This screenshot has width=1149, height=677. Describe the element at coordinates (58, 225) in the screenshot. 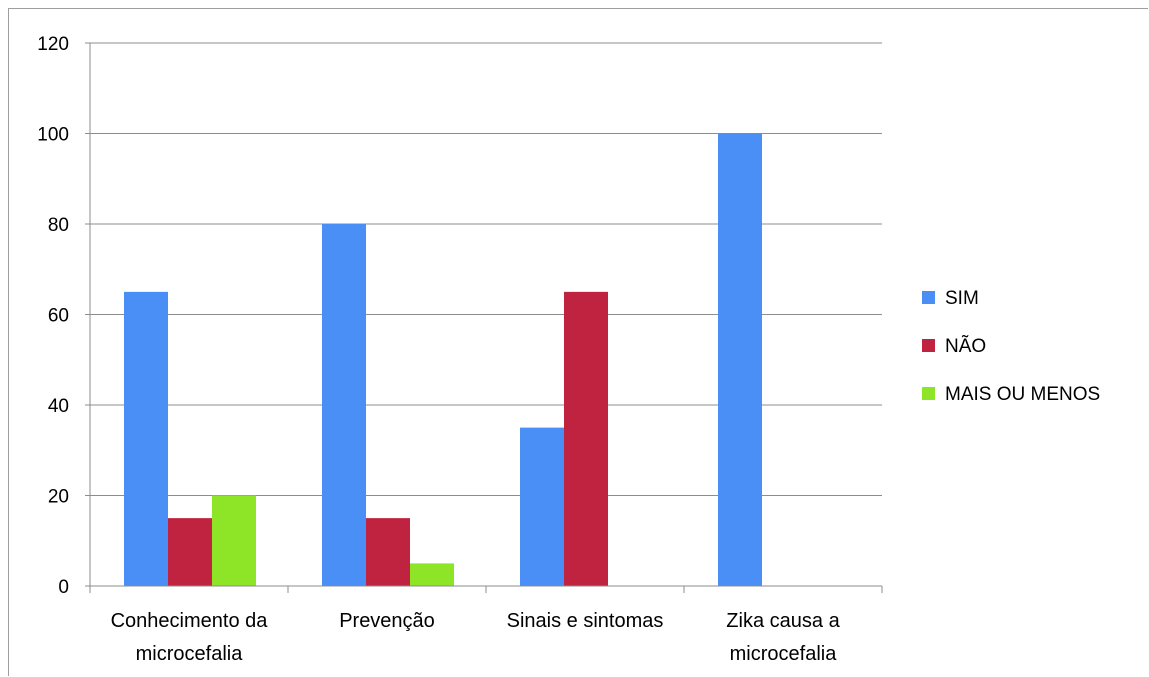

I see `y-tick-label: 80` at that location.